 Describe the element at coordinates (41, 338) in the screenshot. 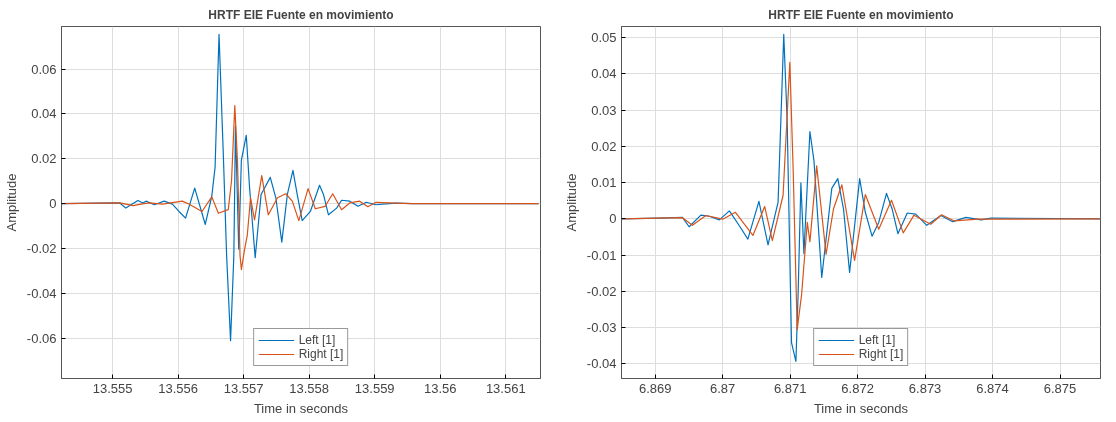

I see `y-tick-label: -0.06` at that location.